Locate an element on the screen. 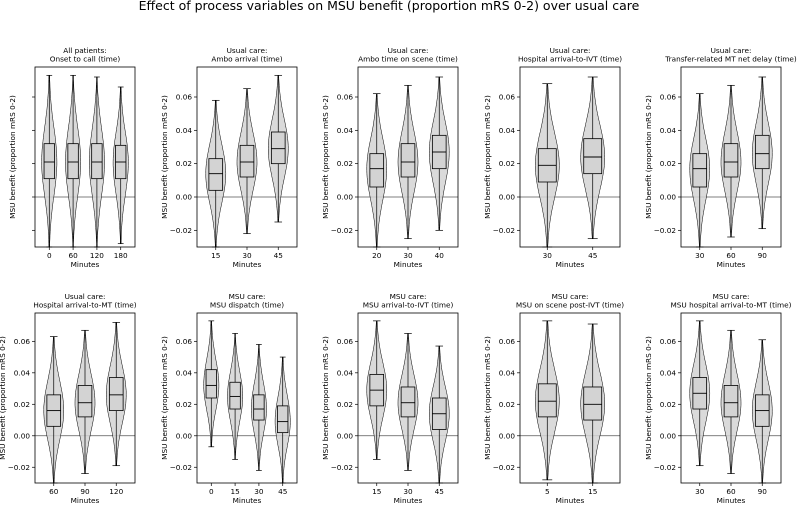 The image size is (798, 514). subplot-title-line: MSU hospital arrival-to-MT (time) is located at coordinates (731, 305).